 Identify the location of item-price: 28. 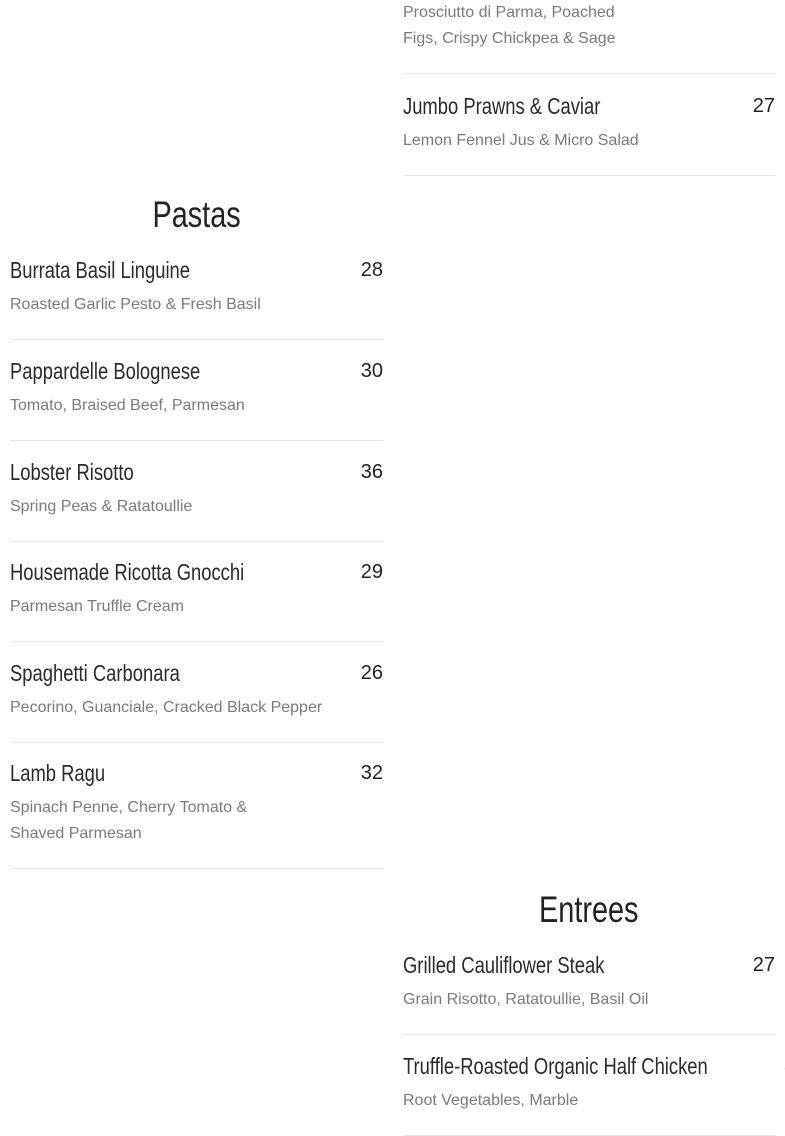
(371, 269).